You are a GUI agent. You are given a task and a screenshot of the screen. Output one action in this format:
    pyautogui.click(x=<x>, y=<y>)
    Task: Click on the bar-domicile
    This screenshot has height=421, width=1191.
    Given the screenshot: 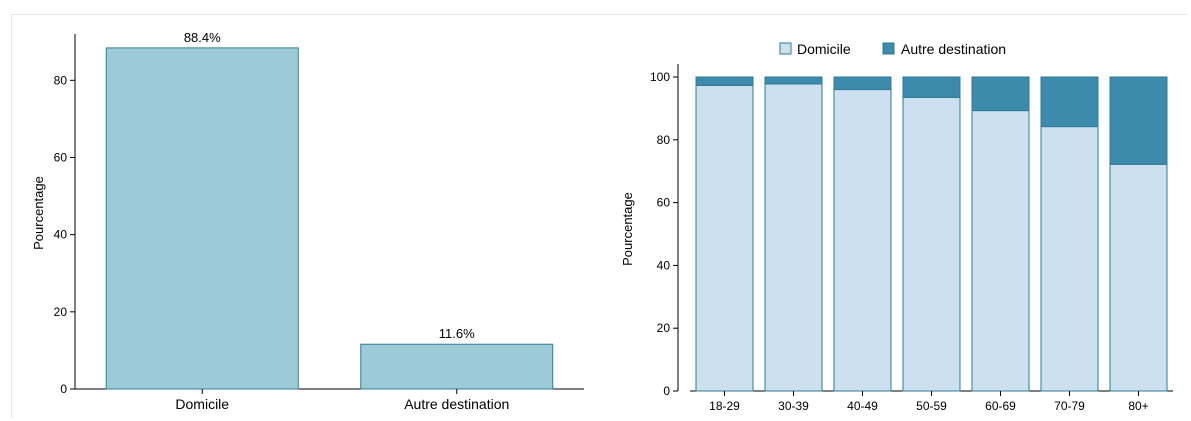 What is the action you would take?
    pyautogui.click(x=202, y=218)
    